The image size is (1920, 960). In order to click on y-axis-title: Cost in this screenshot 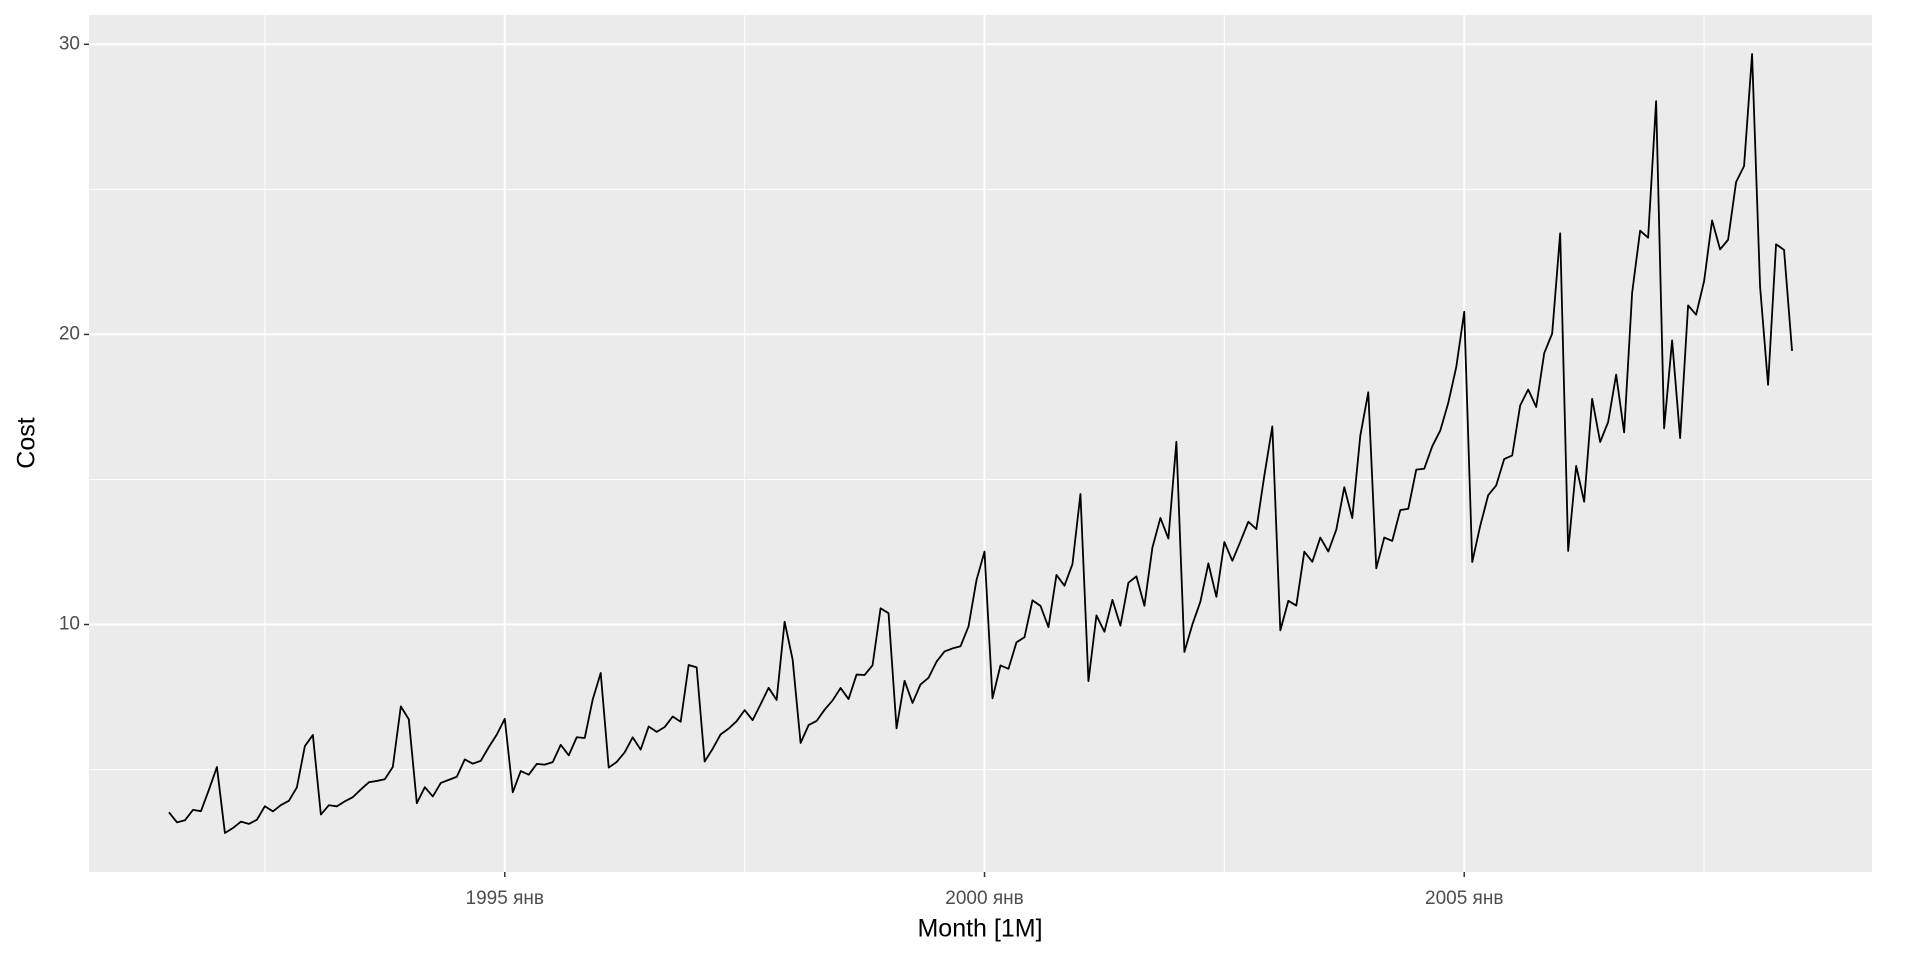, I will do `click(27, 442)`.